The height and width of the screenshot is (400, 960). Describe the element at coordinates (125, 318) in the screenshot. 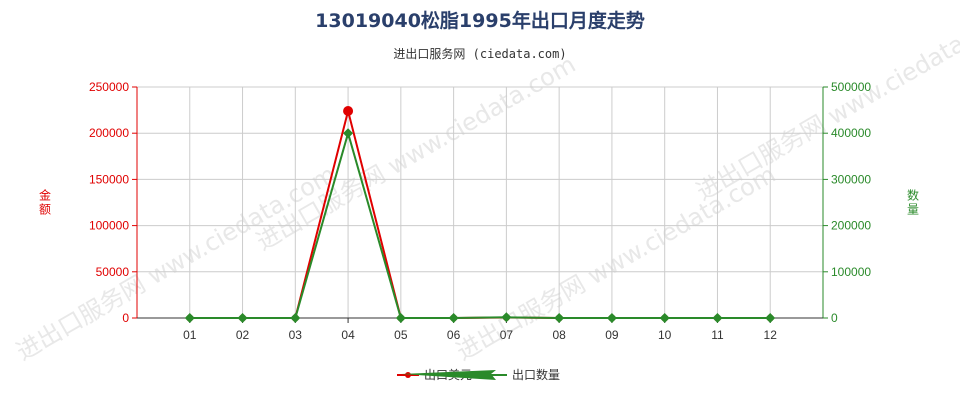

I see `y-left-tick-label: 0` at that location.